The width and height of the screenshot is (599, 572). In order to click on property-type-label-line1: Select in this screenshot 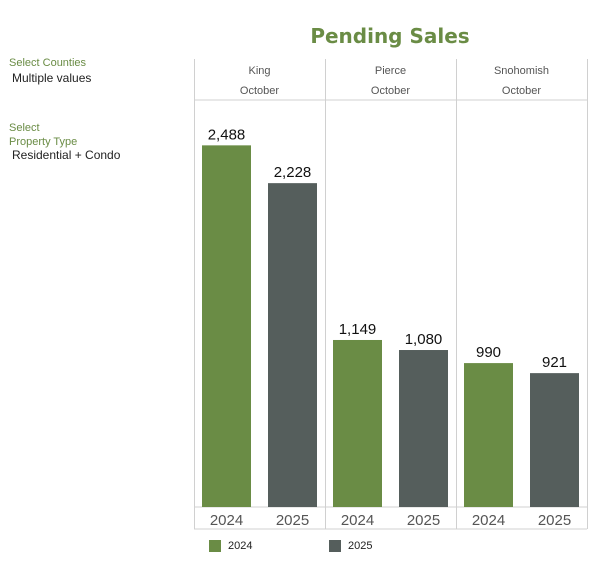, I will do `click(24, 128)`.